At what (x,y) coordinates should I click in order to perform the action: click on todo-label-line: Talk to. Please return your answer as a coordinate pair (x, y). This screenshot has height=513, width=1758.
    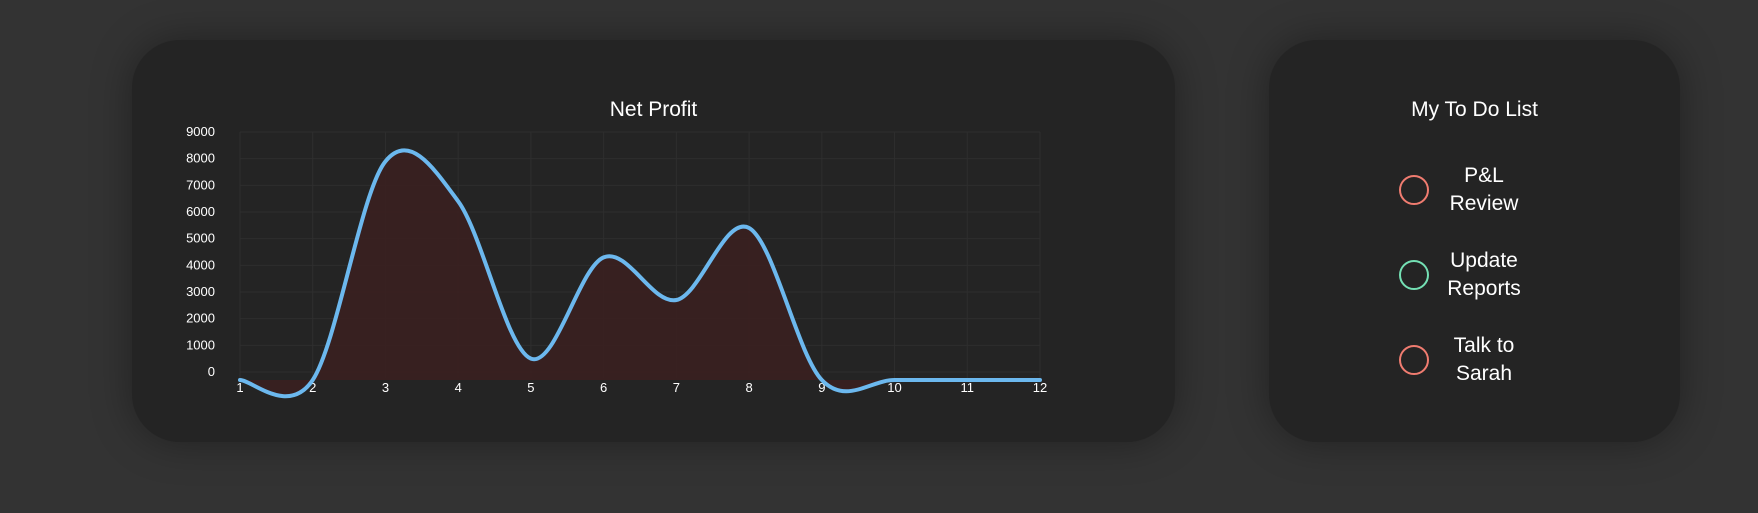
    Looking at the image, I should click on (1484, 345).